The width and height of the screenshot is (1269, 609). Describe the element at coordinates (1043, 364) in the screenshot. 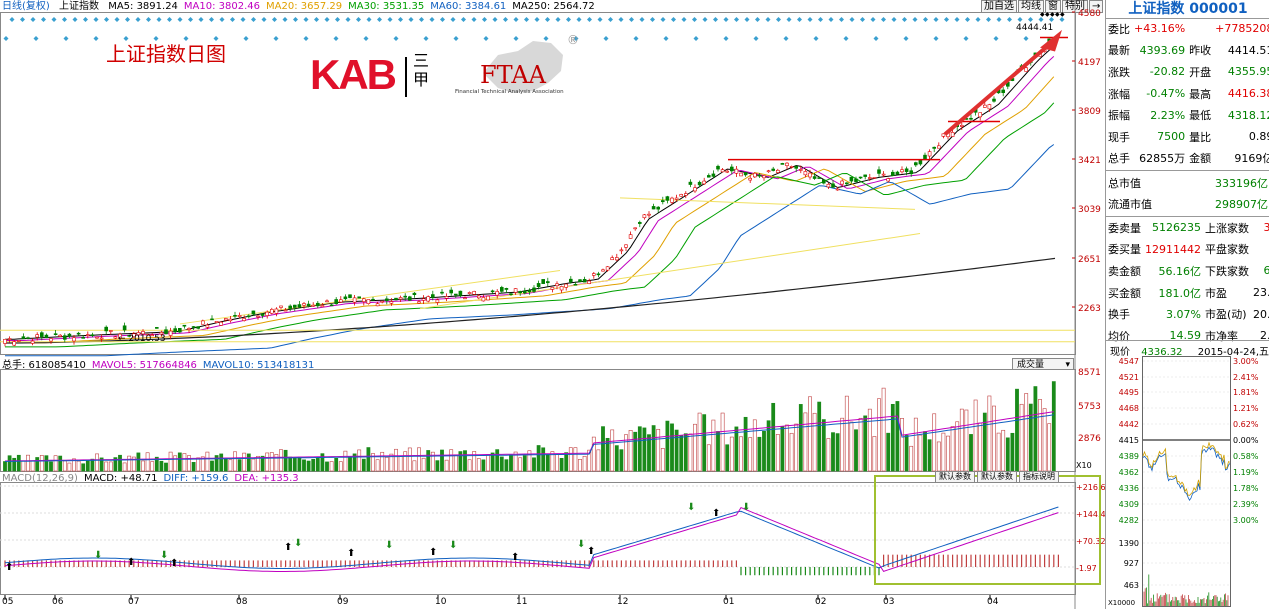

I see `indicator-dropdown: 成交量 ▾` at that location.